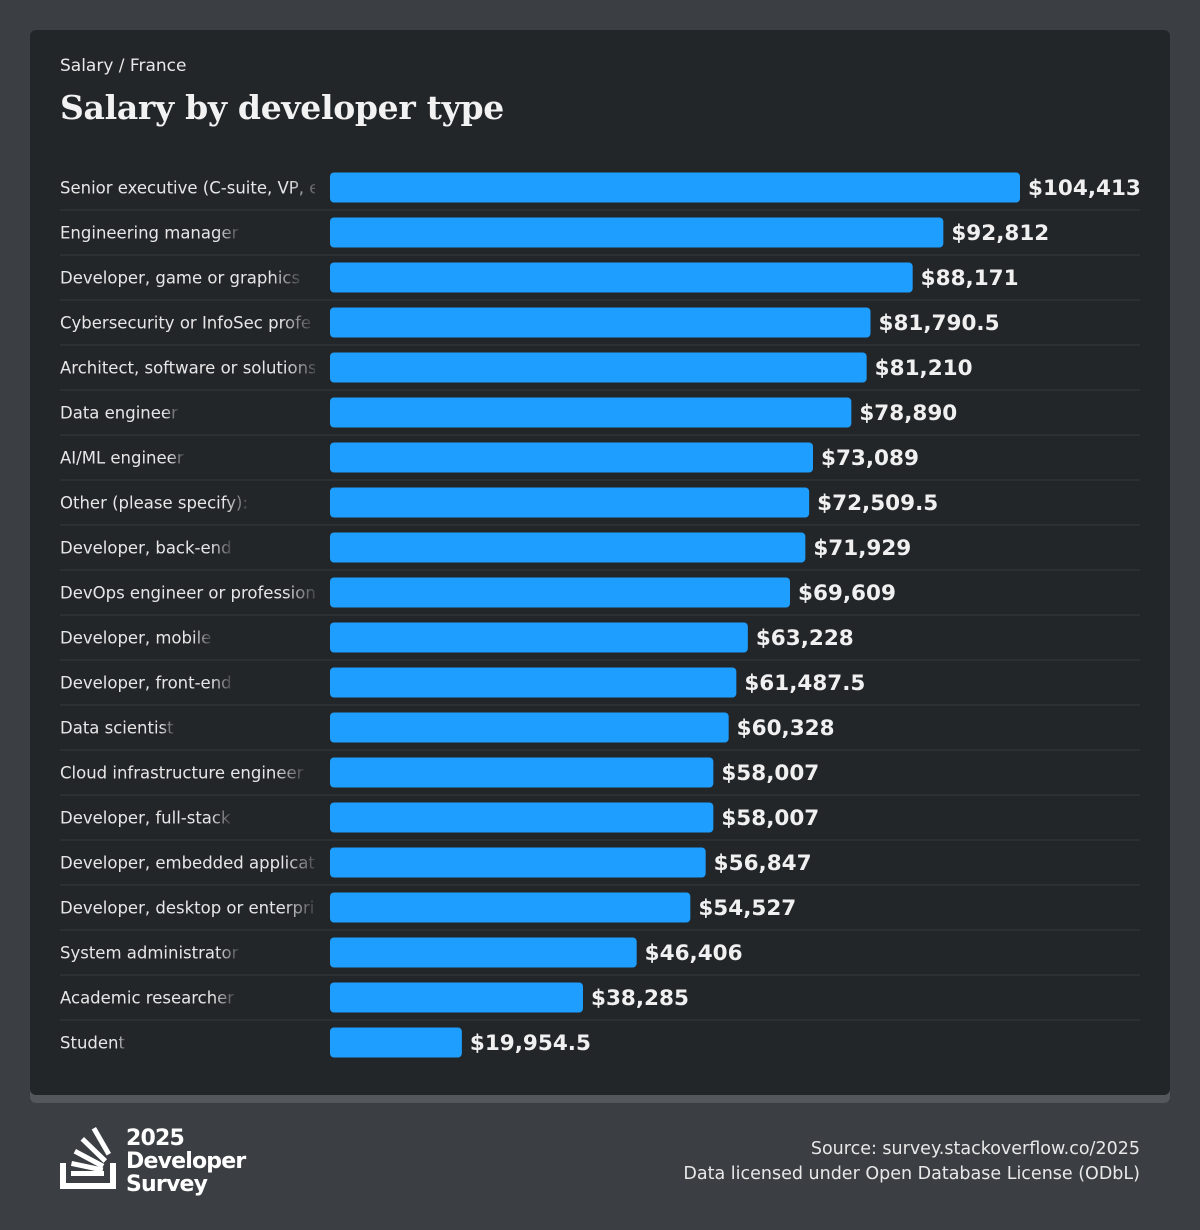 This screenshot has height=1230, width=1200. I want to click on category-label: Data engineer, so click(119, 413).